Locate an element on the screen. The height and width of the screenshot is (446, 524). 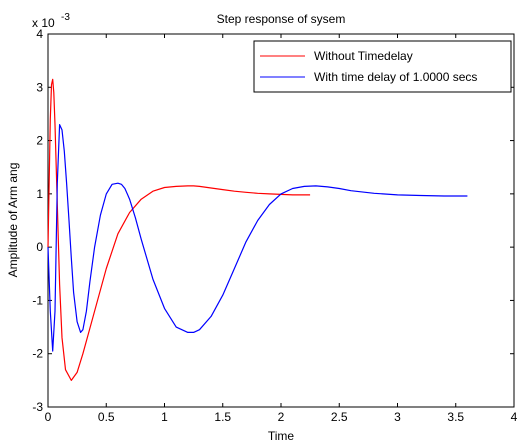
legend-box is located at coordinates (382, 66).